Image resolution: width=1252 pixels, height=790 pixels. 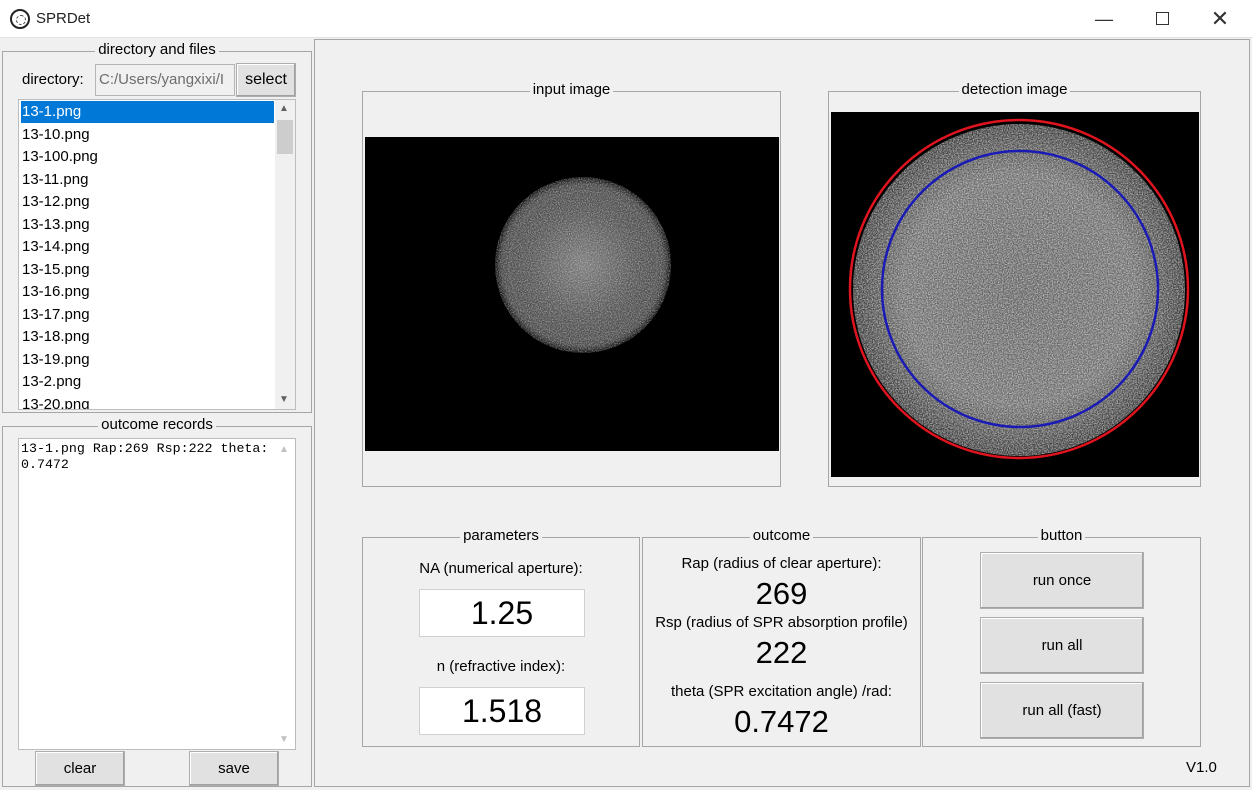 I want to click on directory-input: C:/Users/yangxixi/I, so click(x=165, y=80).